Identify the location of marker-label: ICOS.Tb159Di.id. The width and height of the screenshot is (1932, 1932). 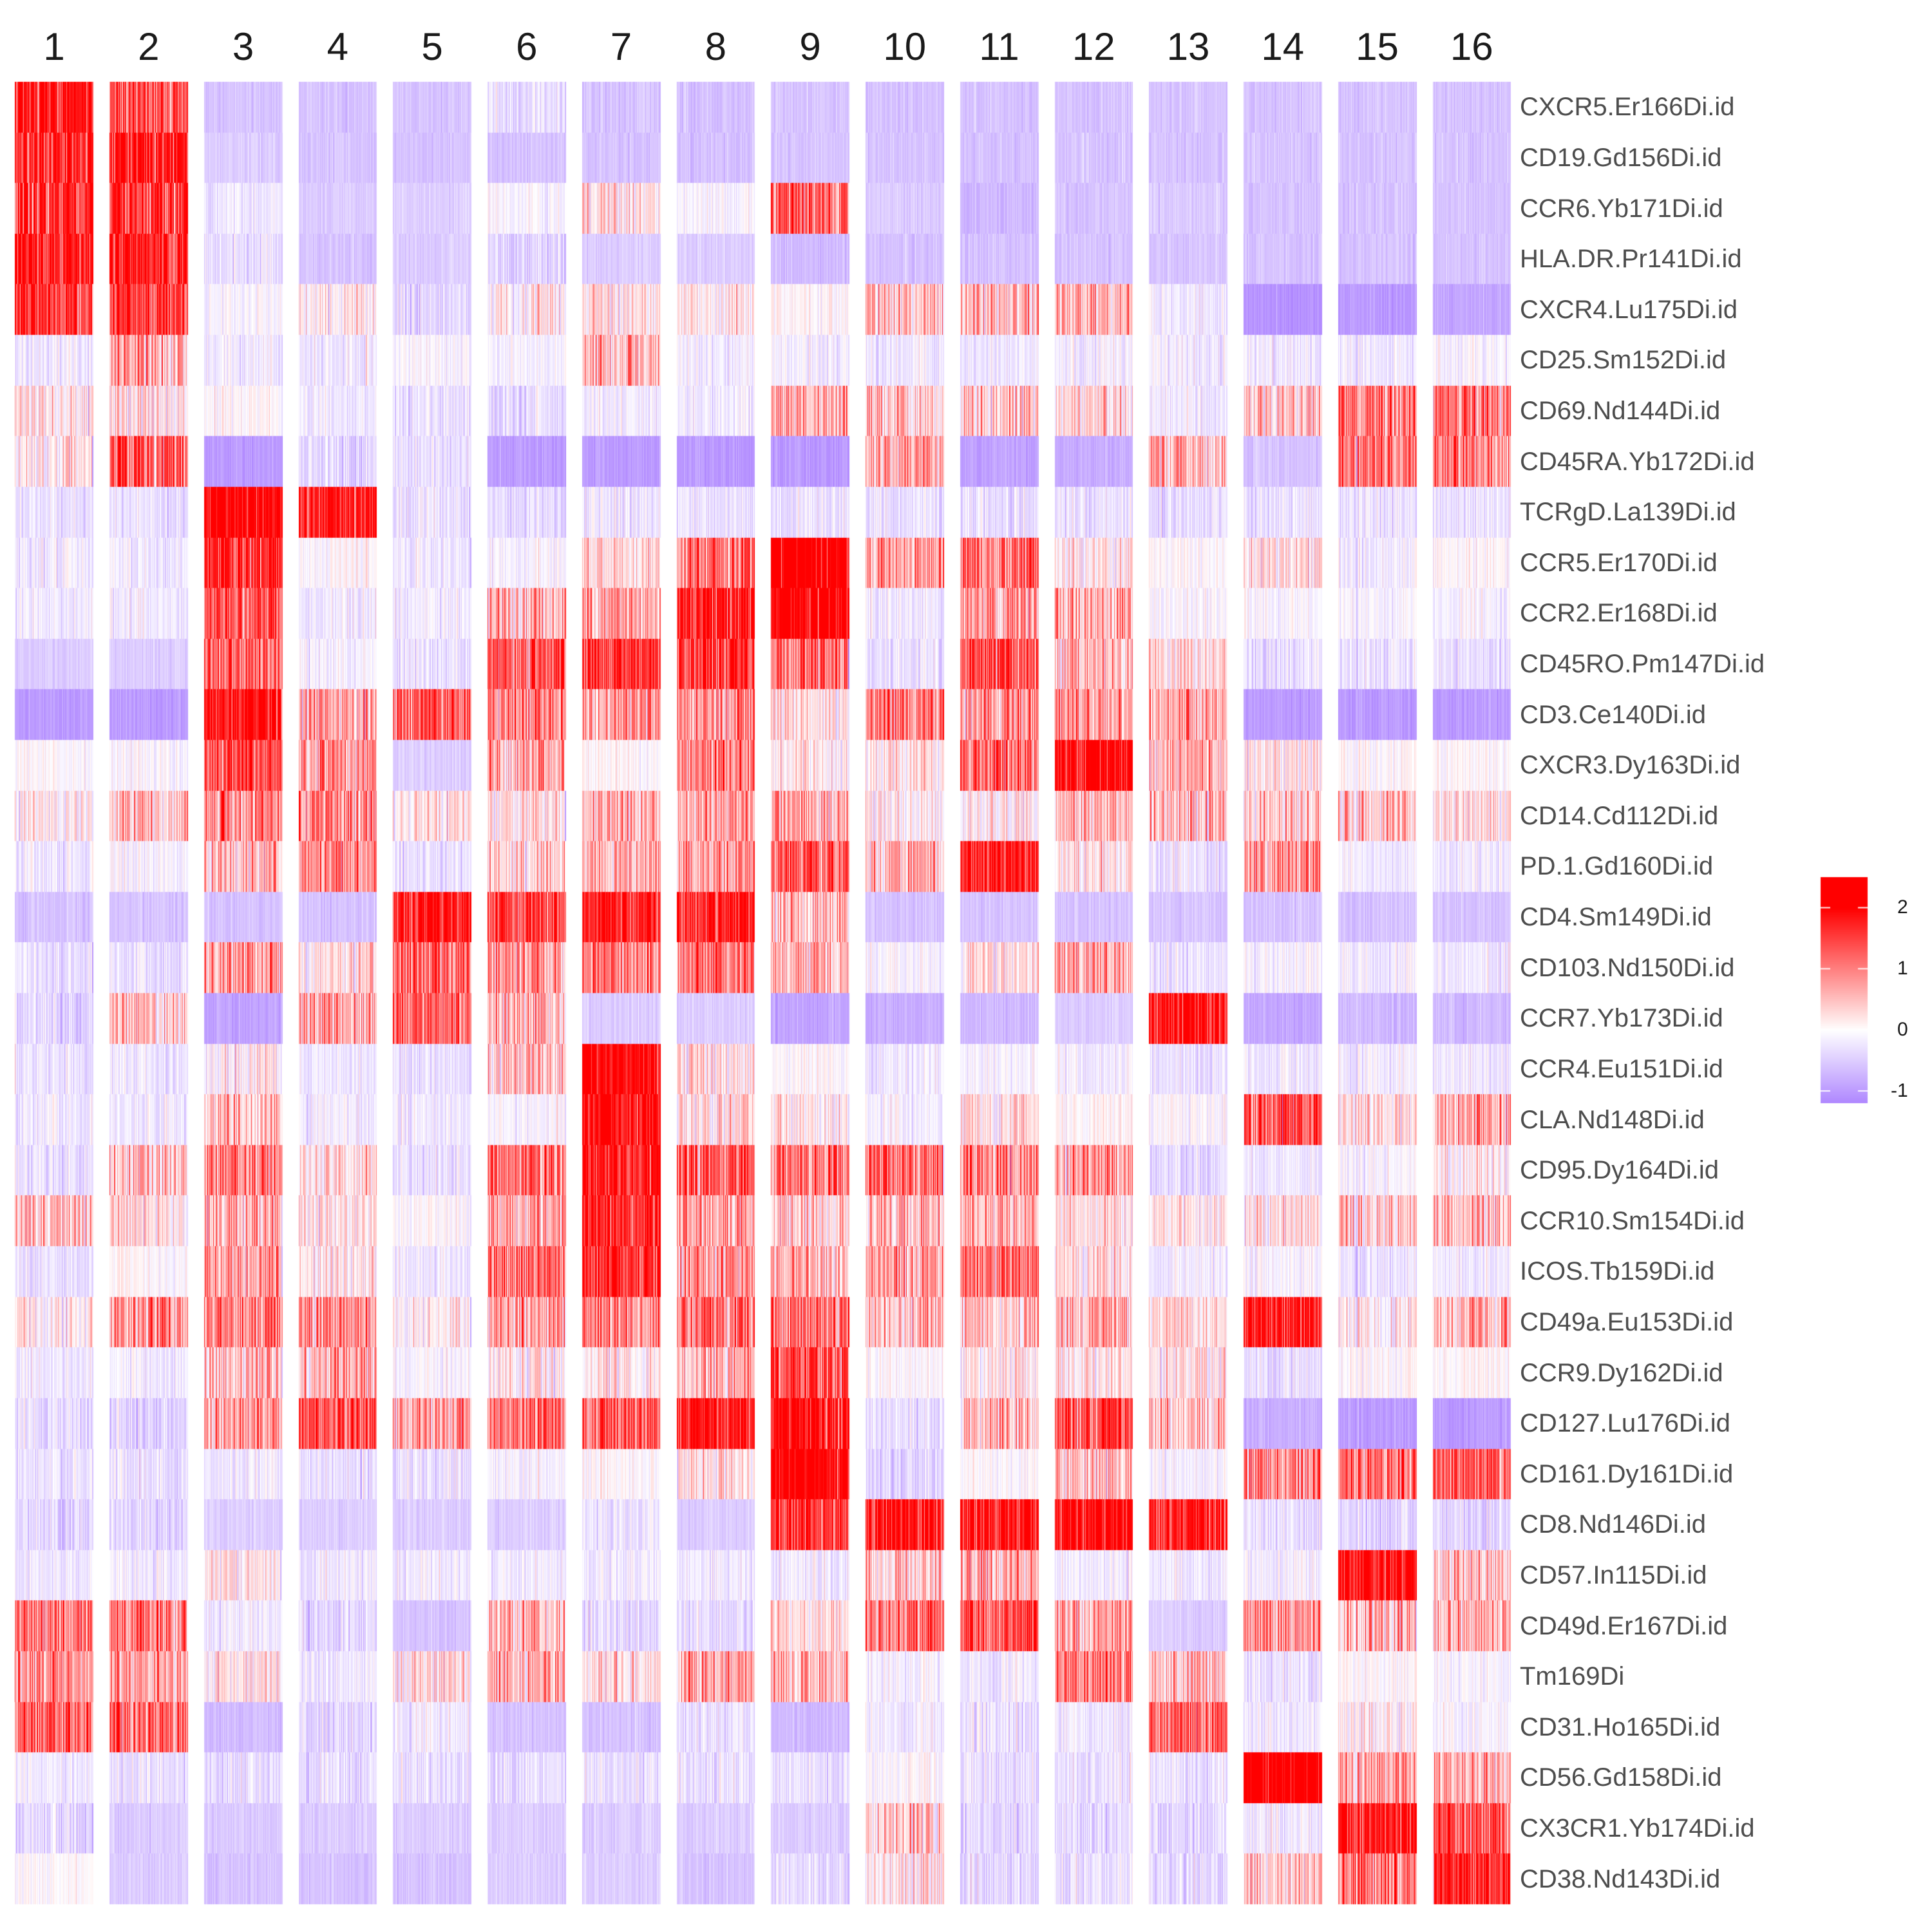
(1618, 1271).